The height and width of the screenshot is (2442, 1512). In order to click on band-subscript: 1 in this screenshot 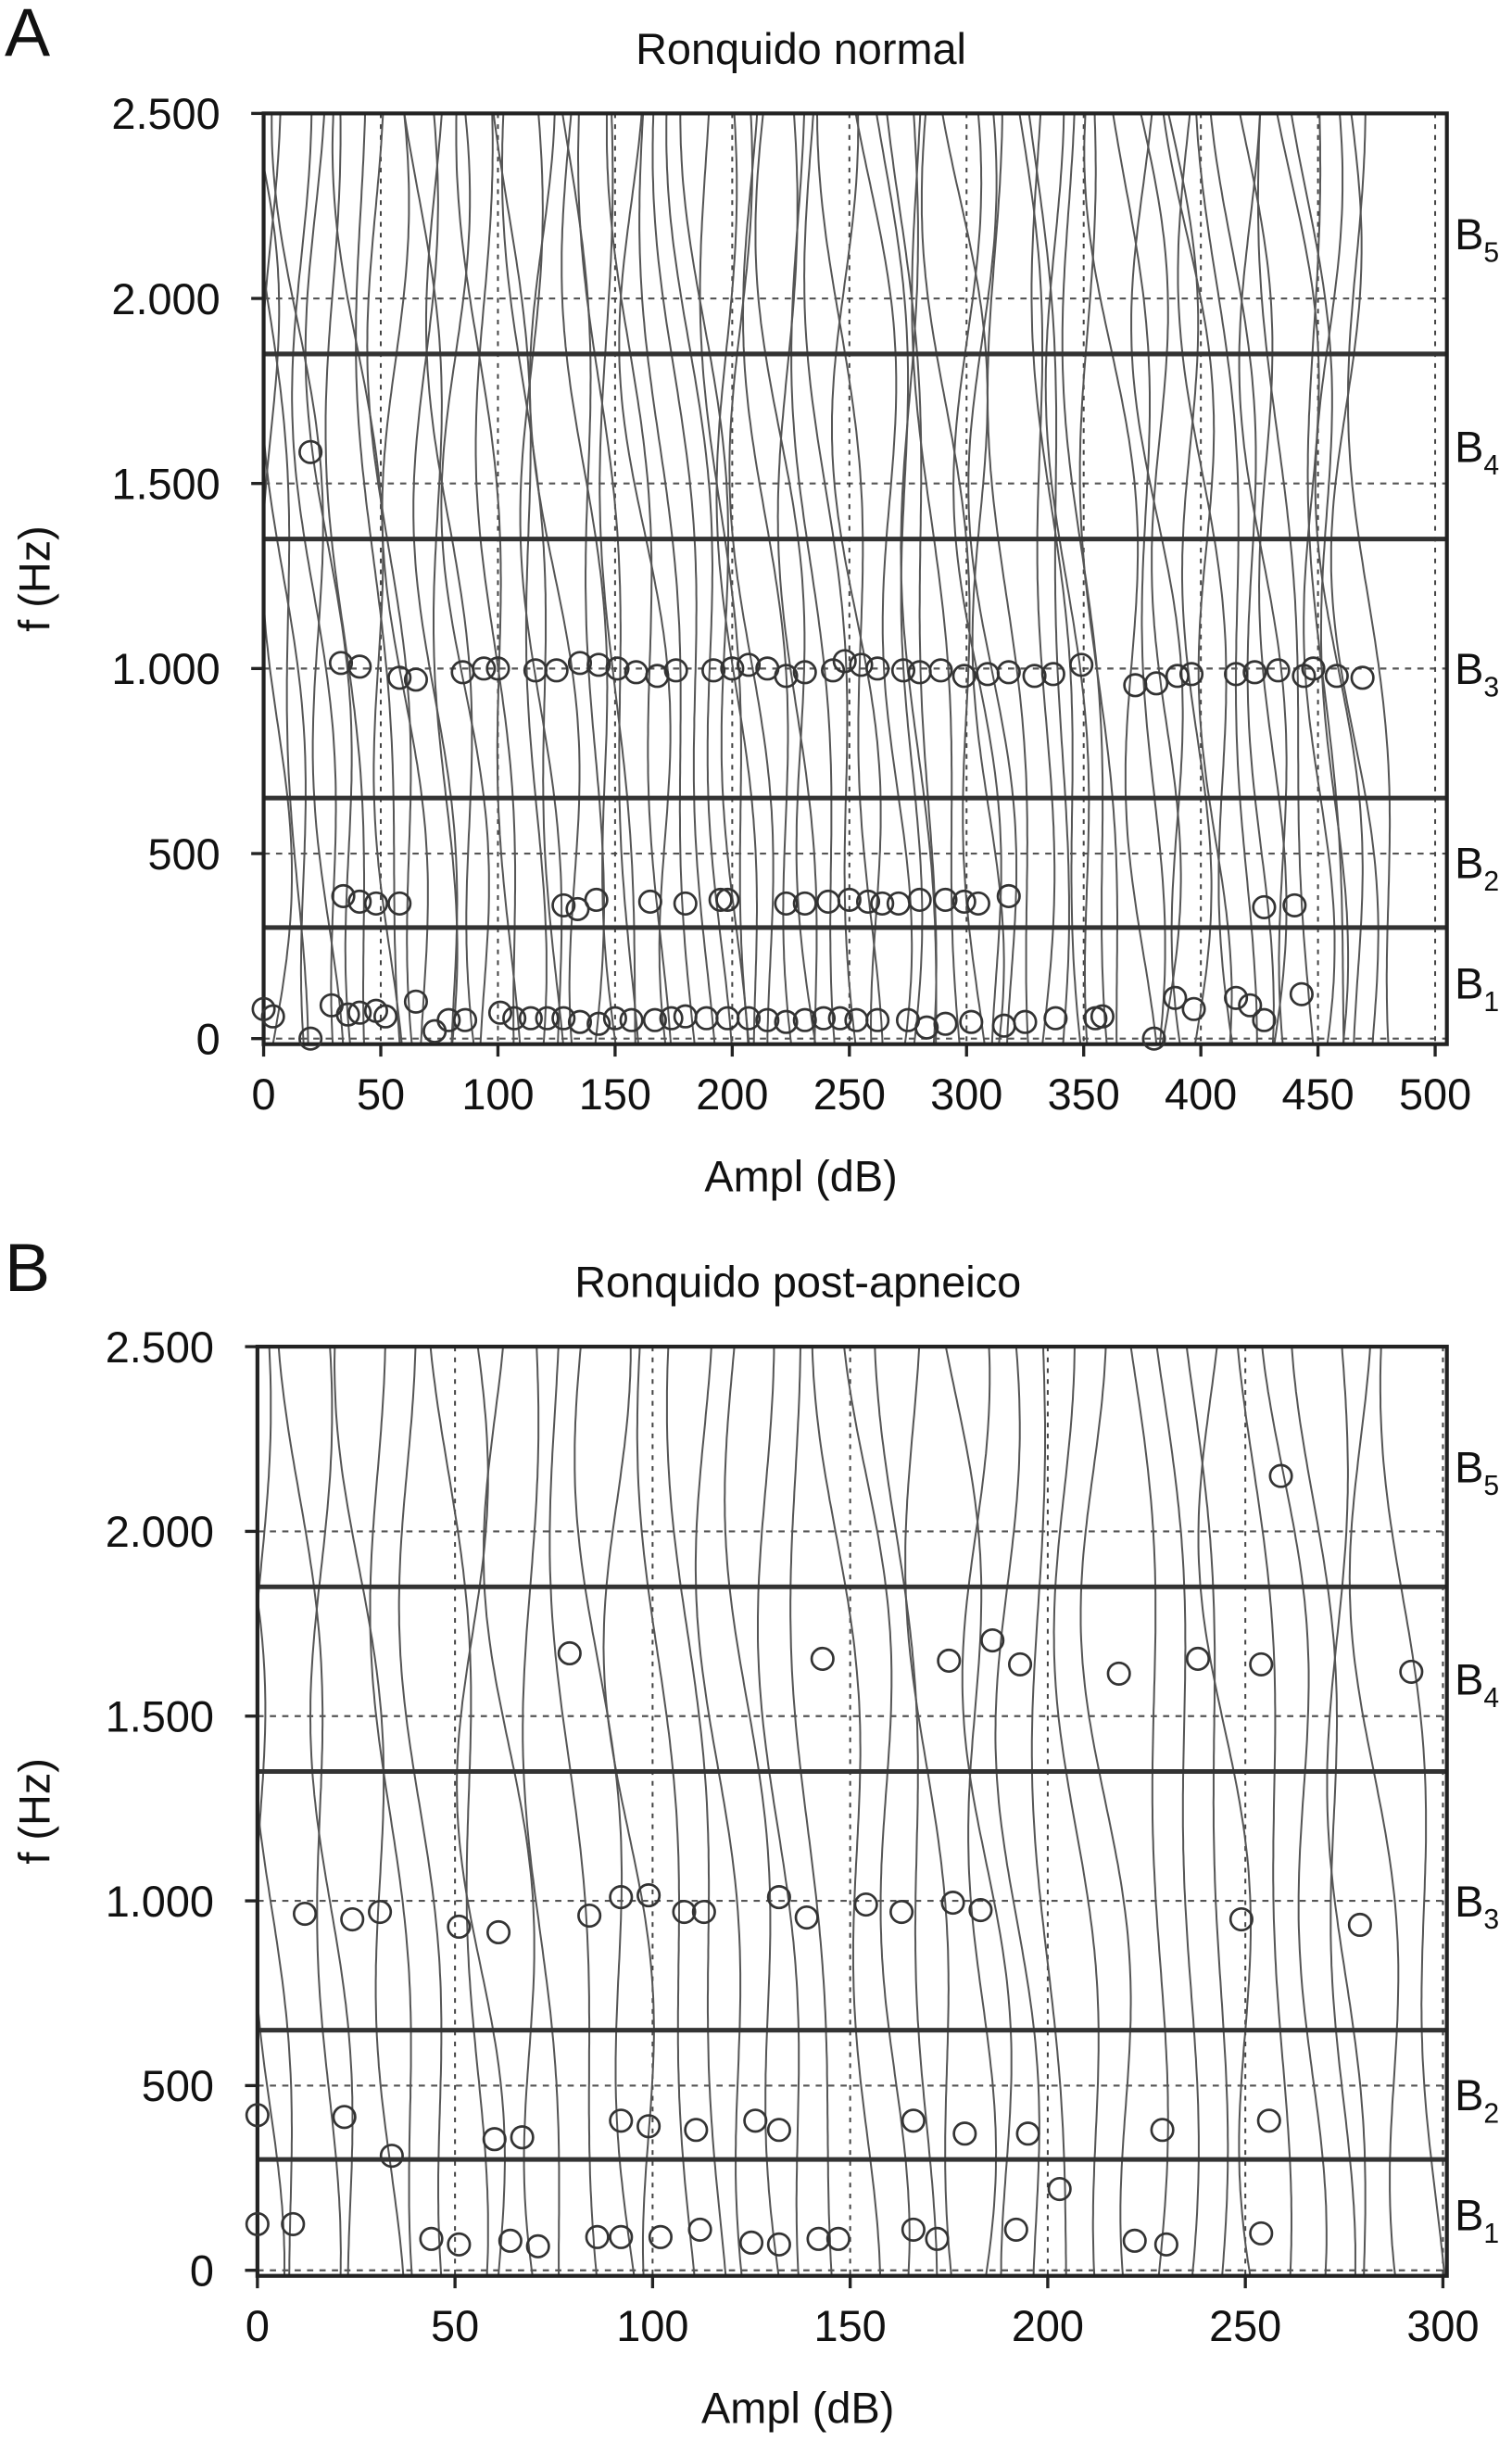, I will do `click(1491, 2234)`.